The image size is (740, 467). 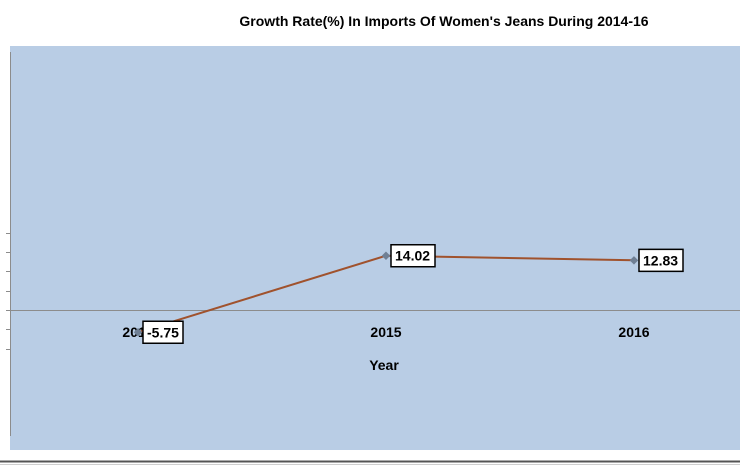 I want to click on data-label-text: -5.75, so click(x=163, y=332).